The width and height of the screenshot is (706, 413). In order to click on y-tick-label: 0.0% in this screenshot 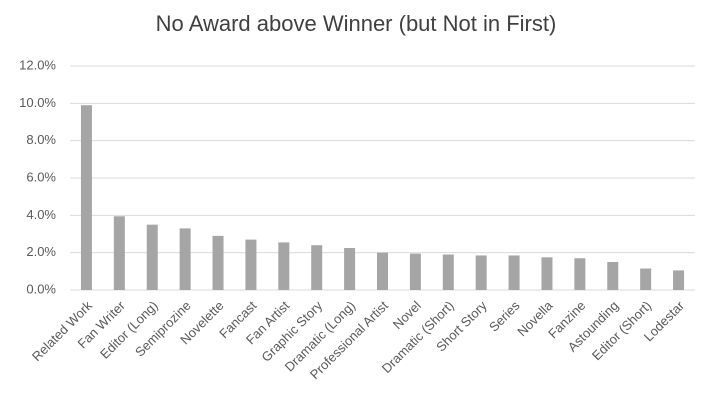, I will do `click(41, 288)`.